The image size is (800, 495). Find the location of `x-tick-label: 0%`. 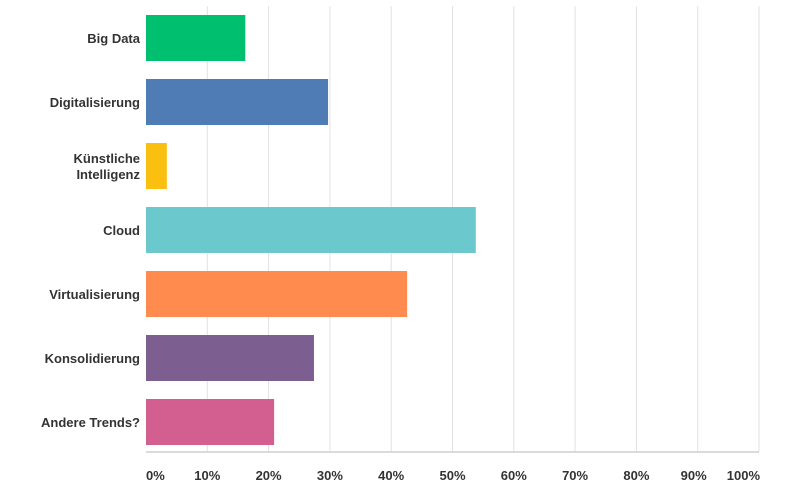

x-tick-label: 0% is located at coordinates (155, 475).